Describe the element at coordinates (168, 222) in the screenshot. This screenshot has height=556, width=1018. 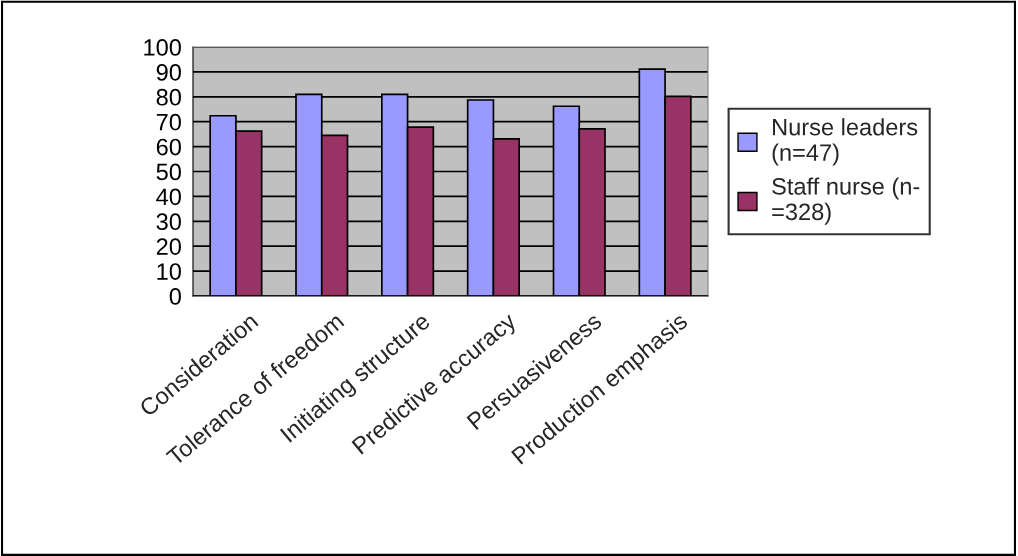
I see `y-tick-label: 30` at that location.